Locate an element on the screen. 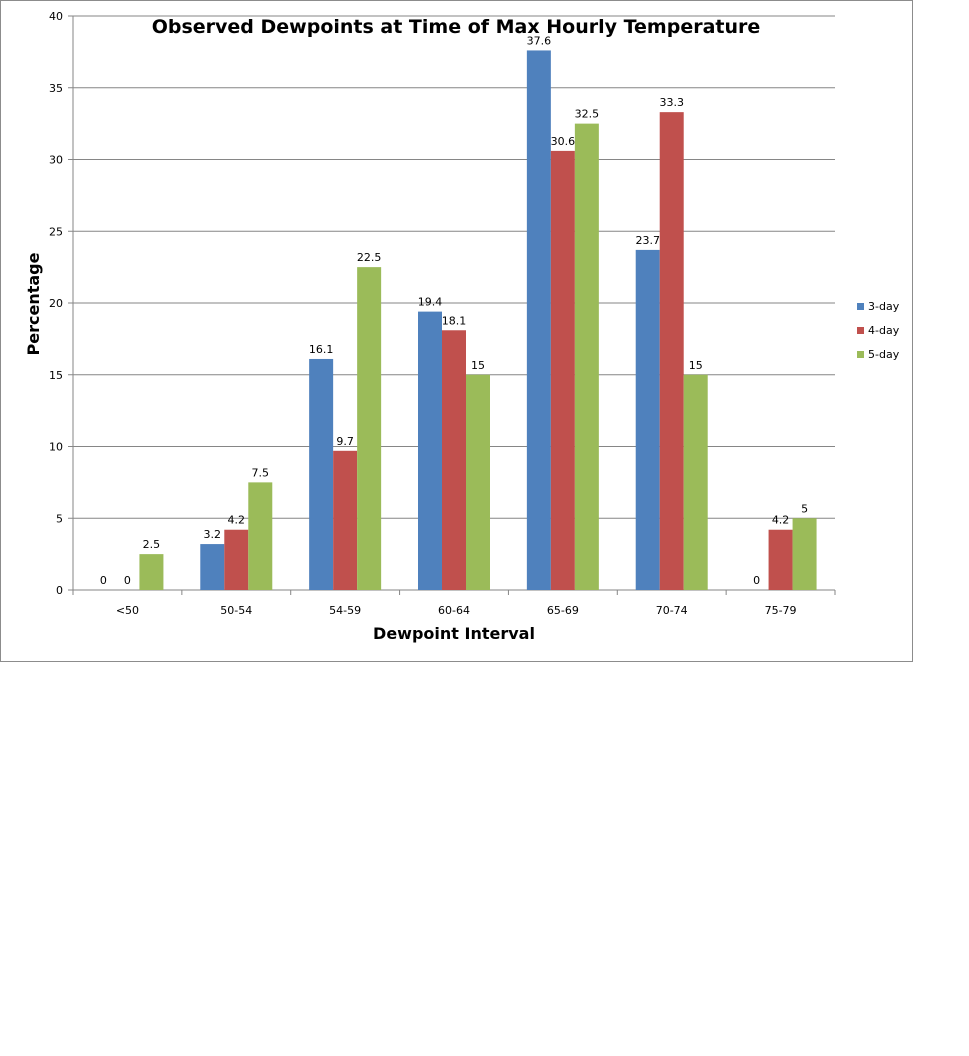  x-tick-label: 50-54 is located at coordinates (236, 610).